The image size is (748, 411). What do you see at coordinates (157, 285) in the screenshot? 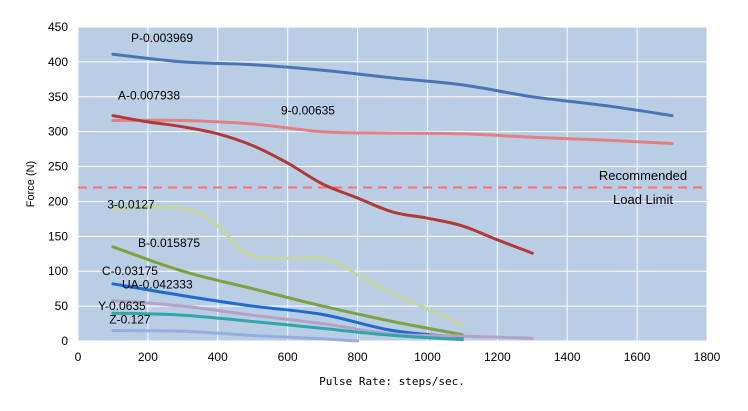
I see `series-label: UA-0.042333` at bounding box center [157, 285].